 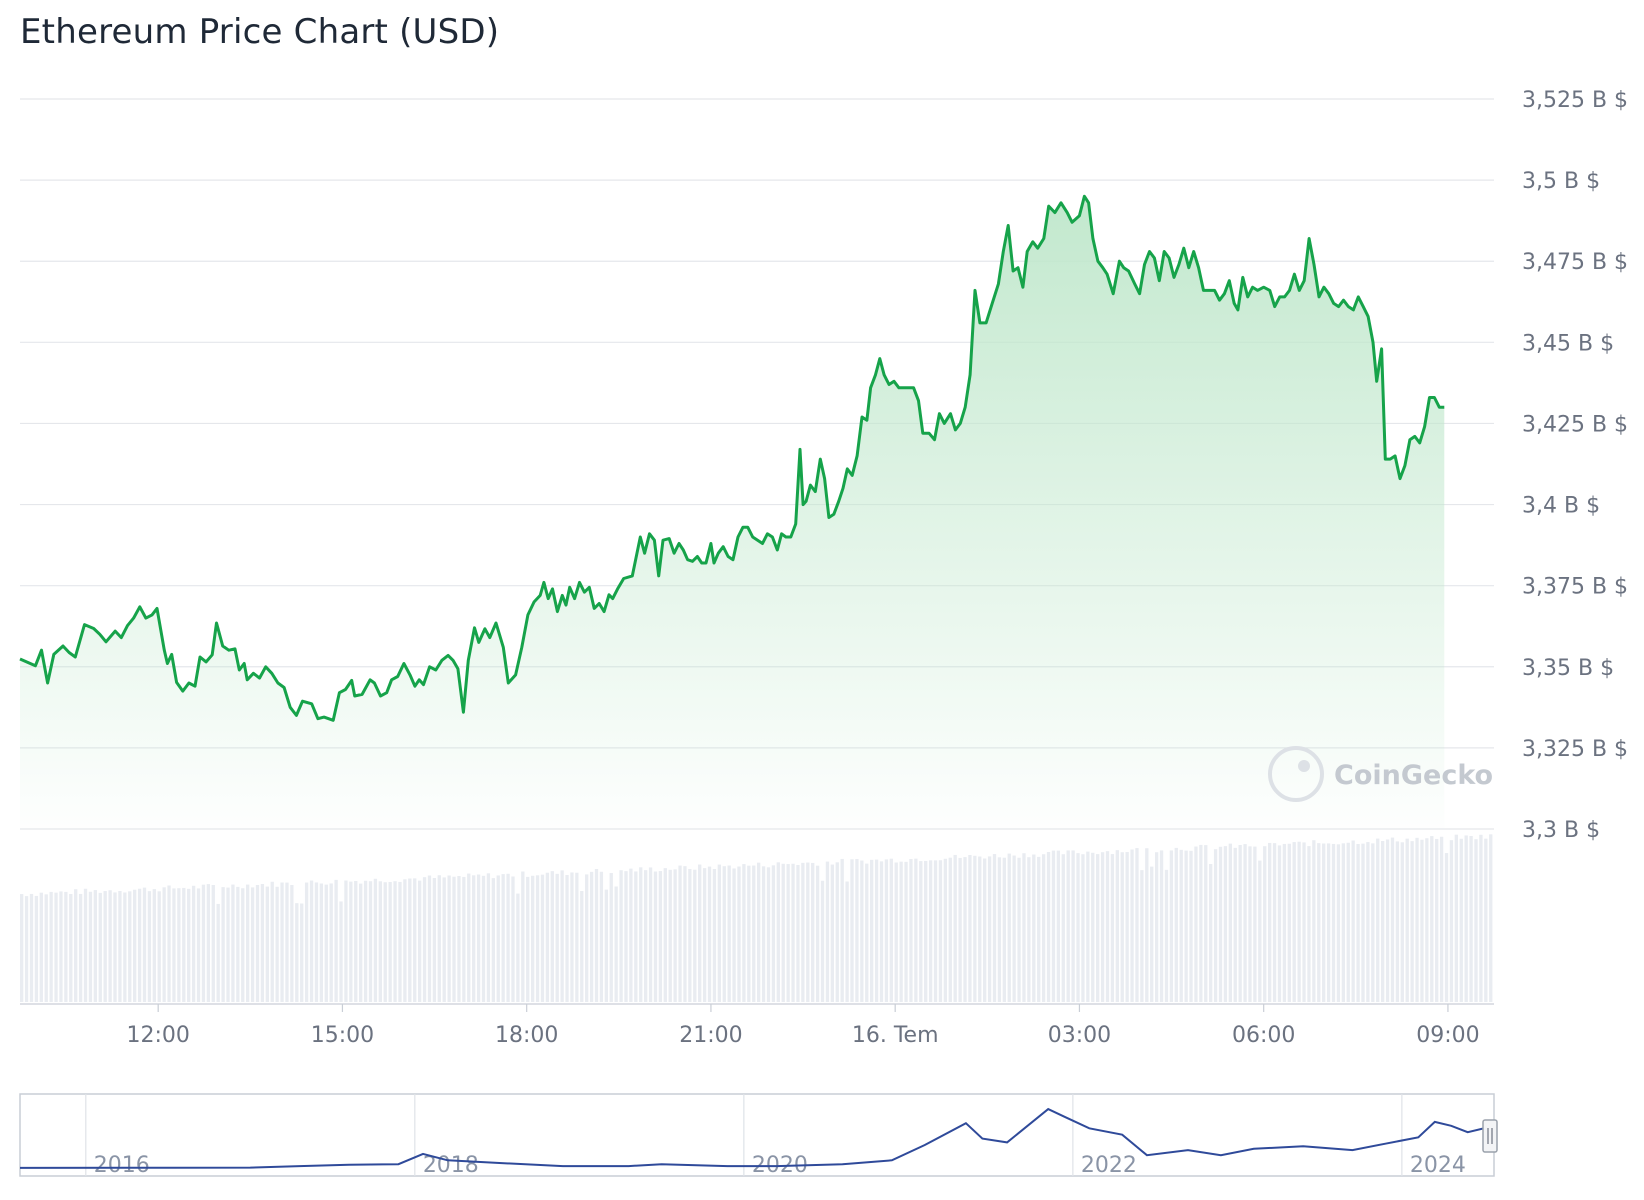 I want to click on navigator: 2016 2018 2020 2022 2024, so click(x=758, y=1135).